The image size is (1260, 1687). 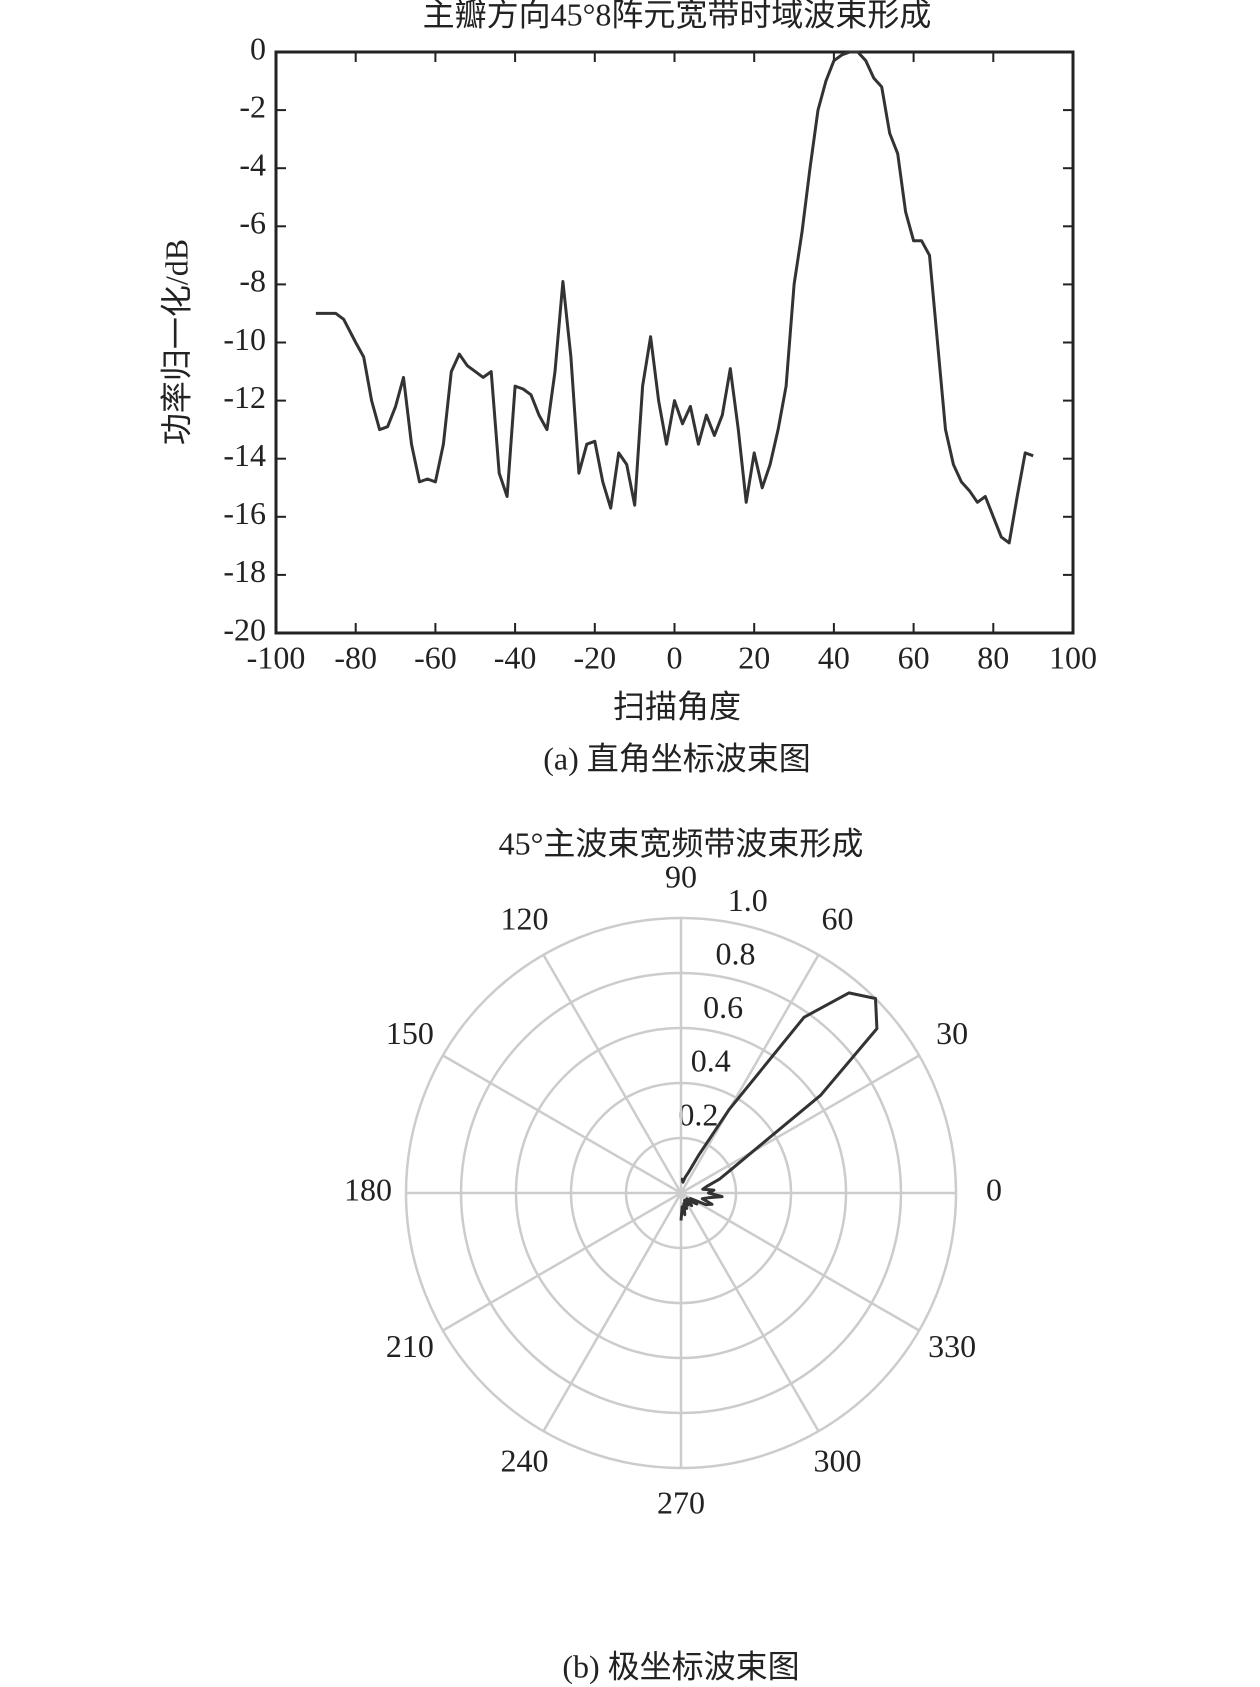 What do you see at coordinates (680, 1666) in the screenshot?
I see `caption: (b) 极坐标波束图` at bounding box center [680, 1666].